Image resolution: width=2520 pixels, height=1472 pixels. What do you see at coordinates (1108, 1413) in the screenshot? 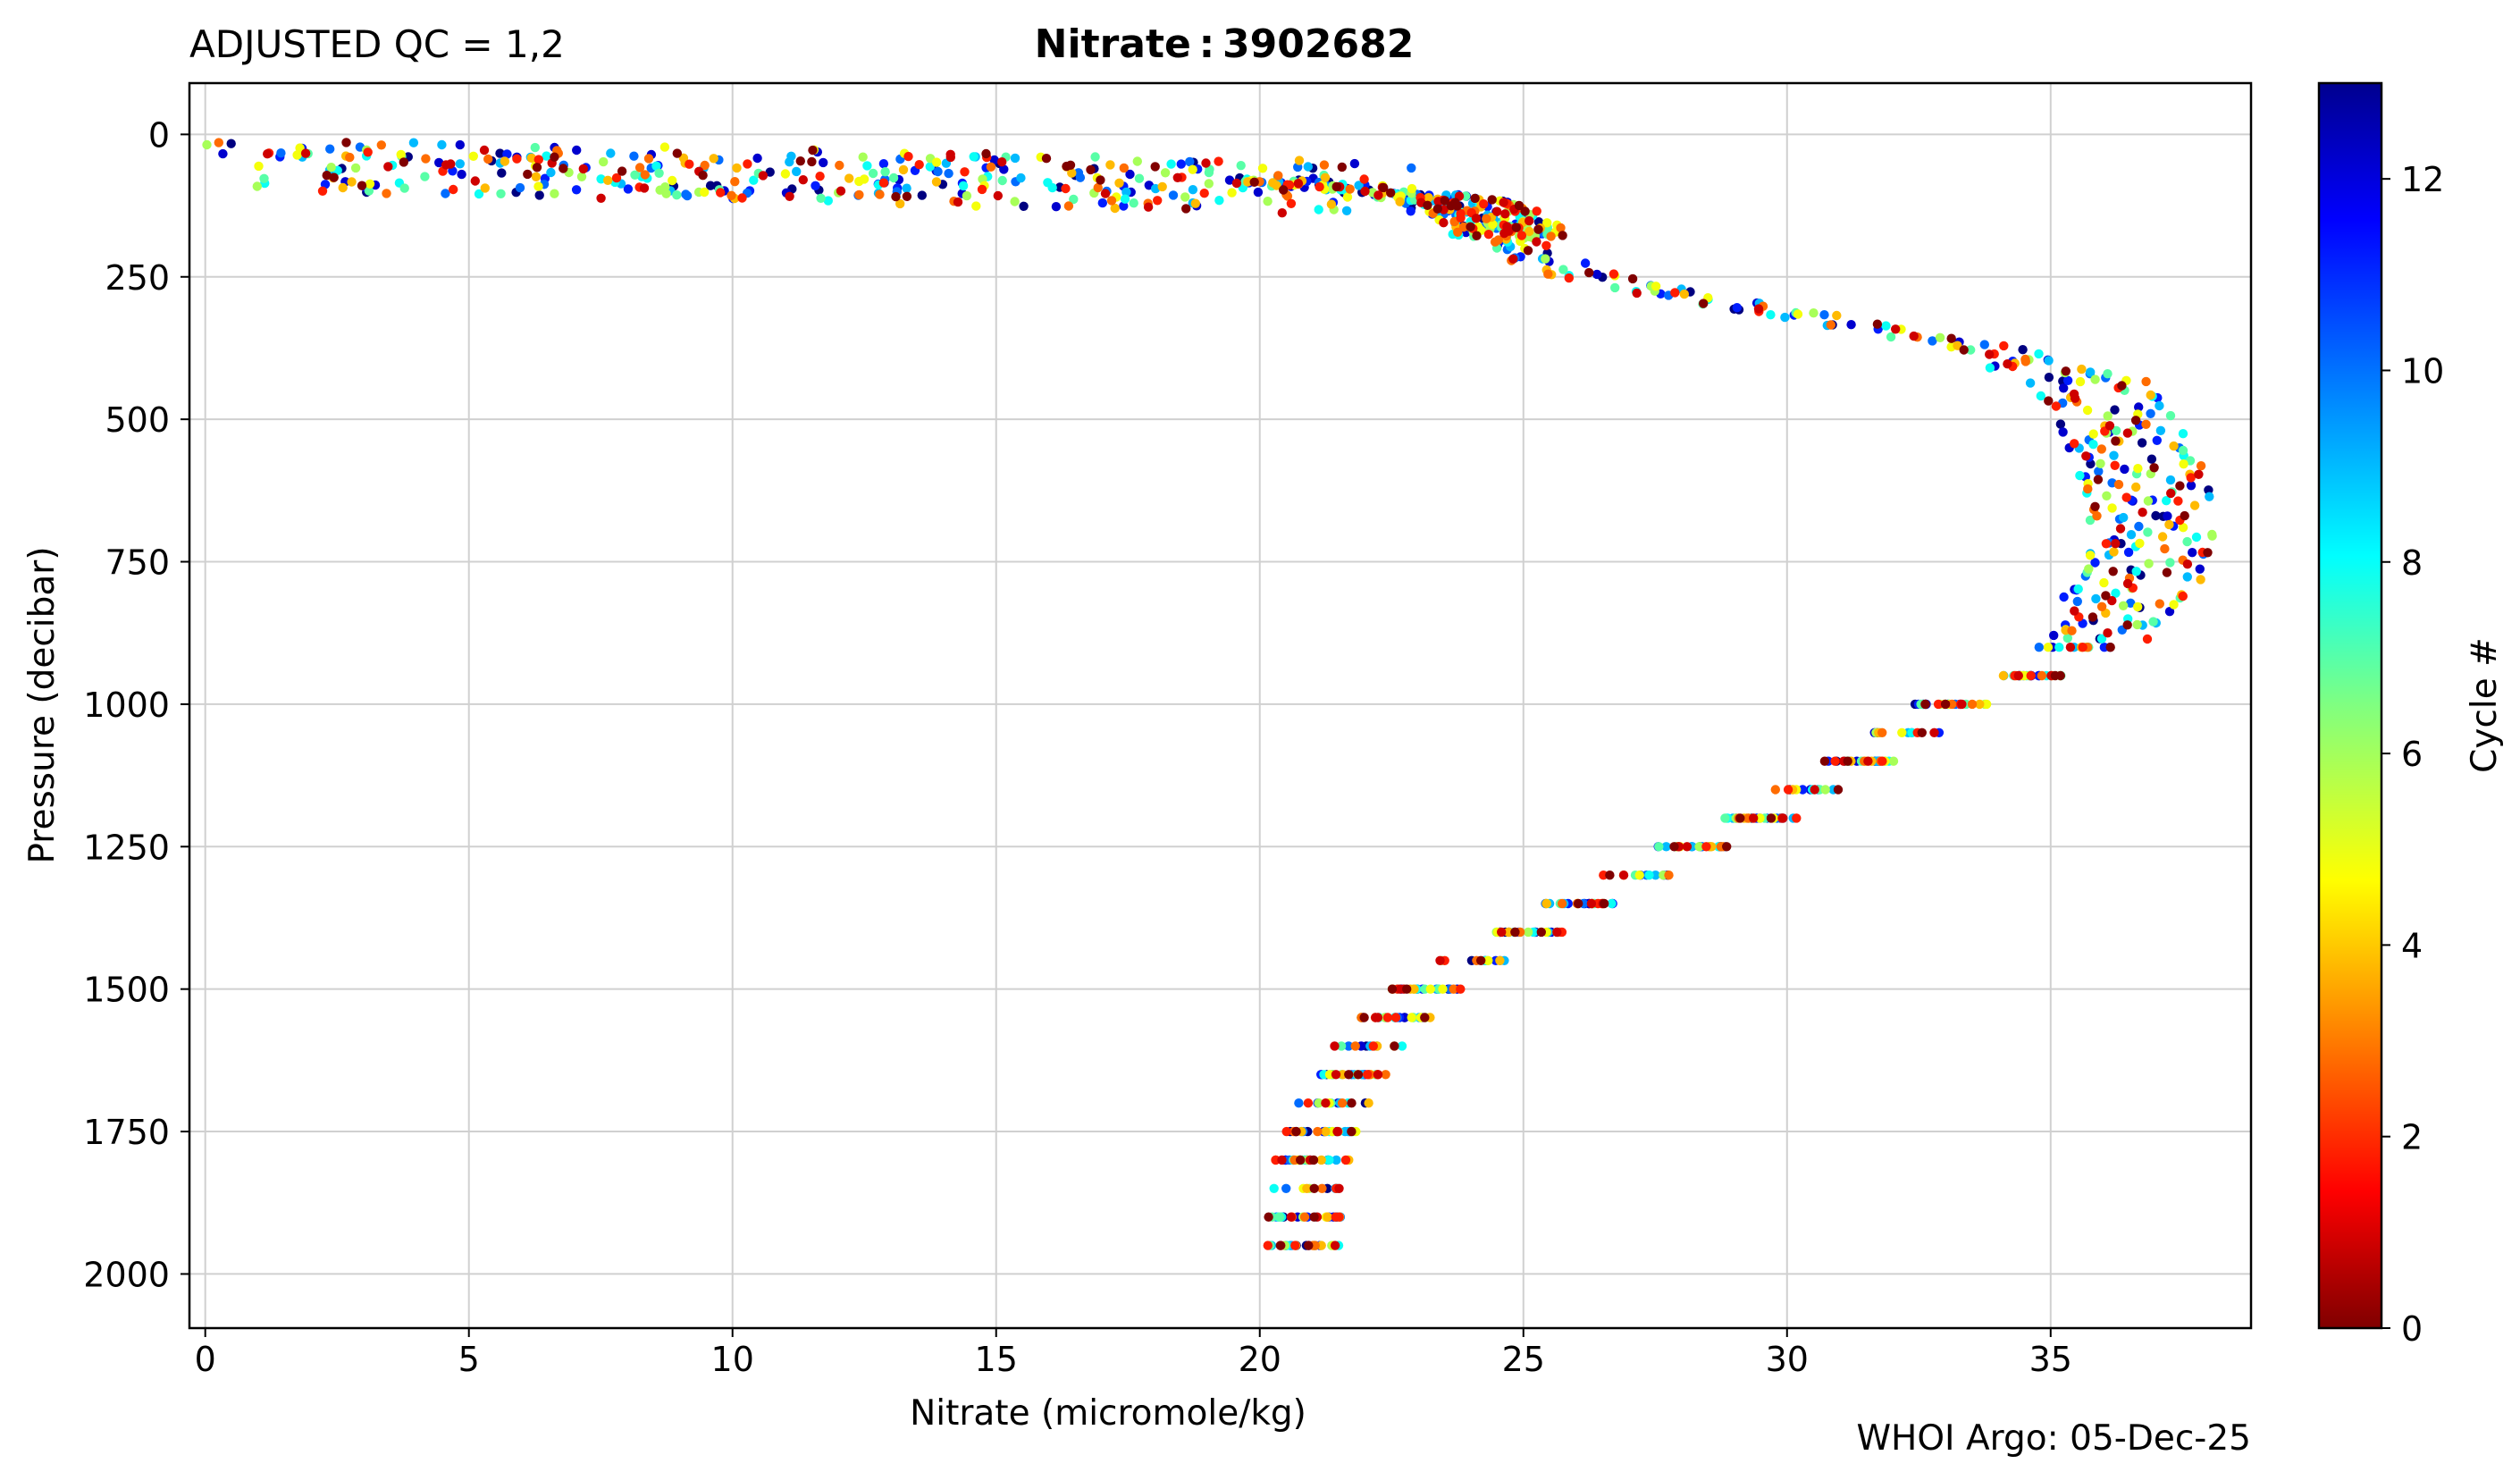
I see `x-axis-label: Nitrate (micromole/kg)` at bounding box center [1108, 1413].